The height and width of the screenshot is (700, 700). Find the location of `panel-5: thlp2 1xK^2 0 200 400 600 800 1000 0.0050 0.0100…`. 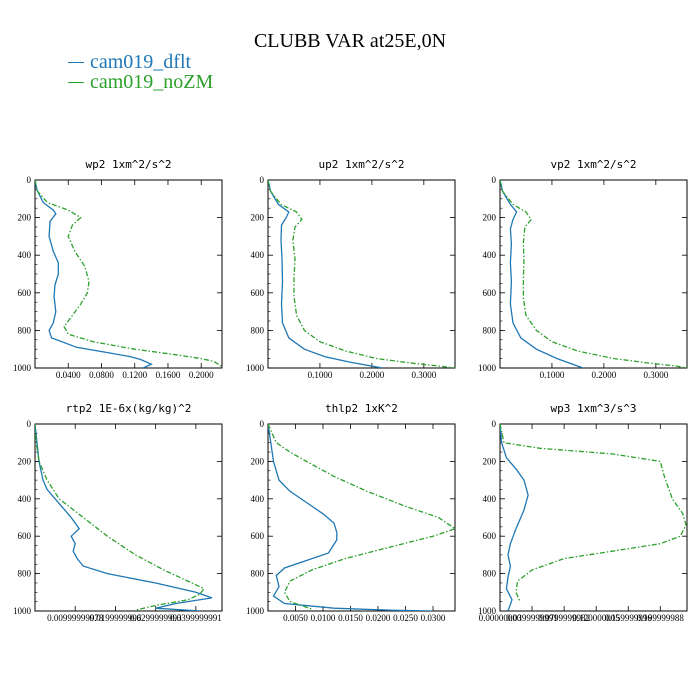

panel-5: thlp2 1xK^2 0 200 400 600 800 1000 0.0050 0.0100… is located at coordinates (351, 512).